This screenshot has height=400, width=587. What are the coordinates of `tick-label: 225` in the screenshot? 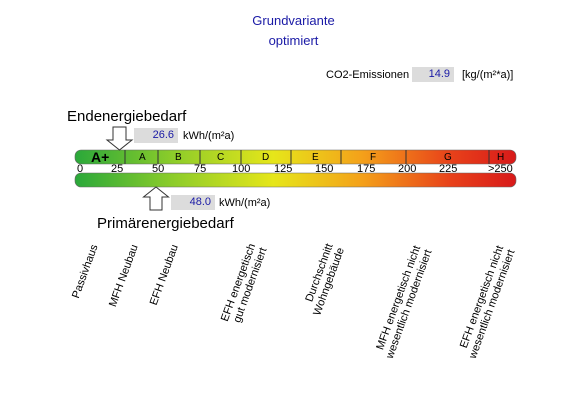 It's located at (448, 169).